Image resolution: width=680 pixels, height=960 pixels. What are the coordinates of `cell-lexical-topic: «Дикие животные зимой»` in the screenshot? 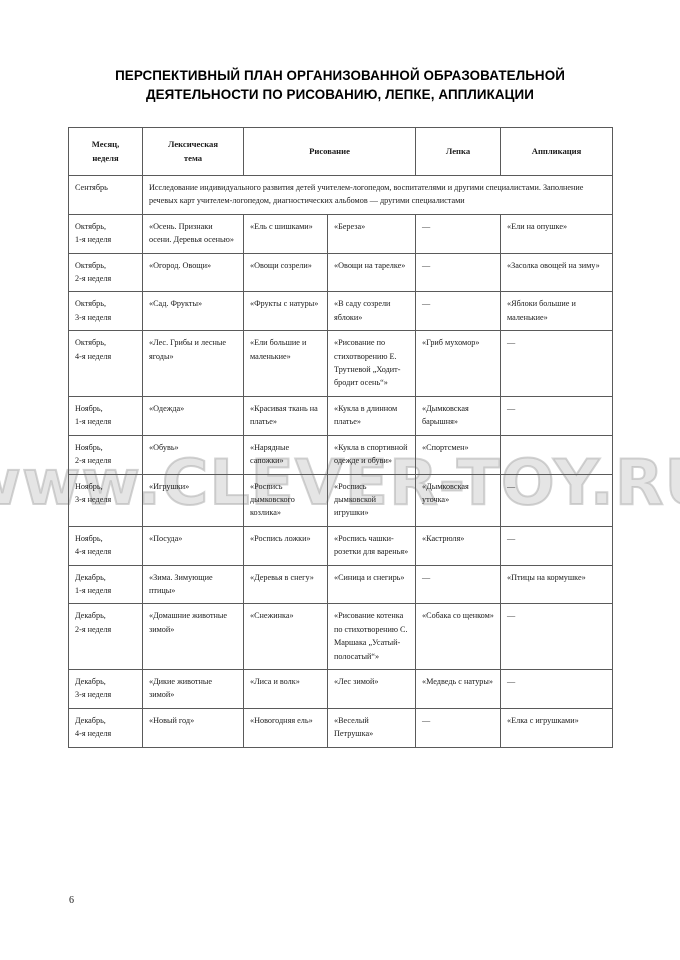 It's located at (193, 688).